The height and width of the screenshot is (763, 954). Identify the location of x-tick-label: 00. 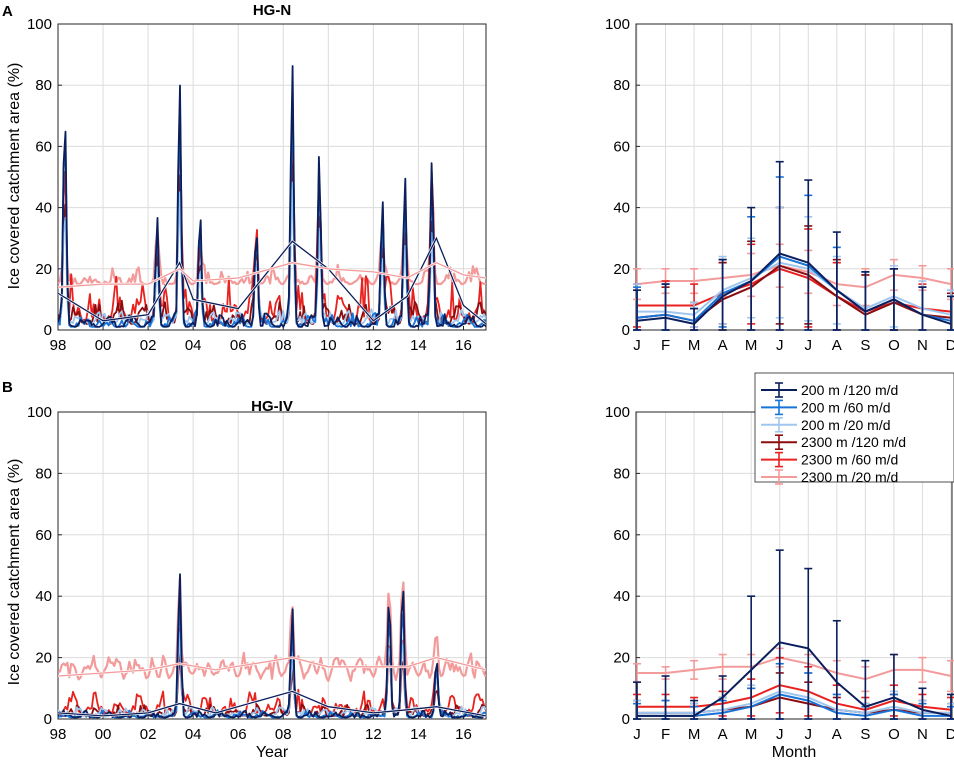
(103, 734).